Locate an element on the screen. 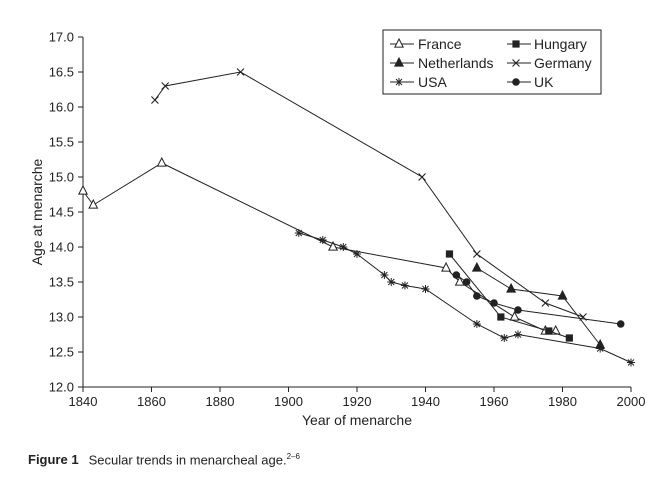 This screenshot has height=478, width=660. series-line-netherlands is located at coordinates (538, 306).